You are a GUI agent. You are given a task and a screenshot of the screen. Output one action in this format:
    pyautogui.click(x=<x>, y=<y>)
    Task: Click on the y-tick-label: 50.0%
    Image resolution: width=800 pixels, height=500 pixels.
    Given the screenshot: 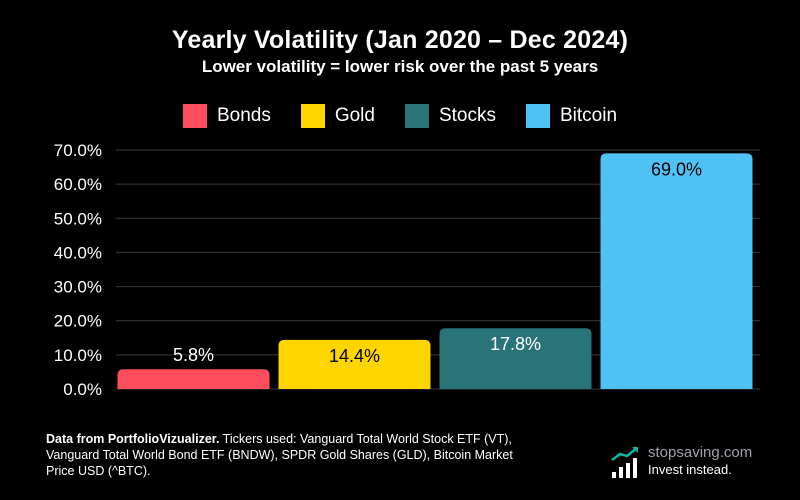 What is the action you would take?
    pyautogui.click(x=78, y=218)
    